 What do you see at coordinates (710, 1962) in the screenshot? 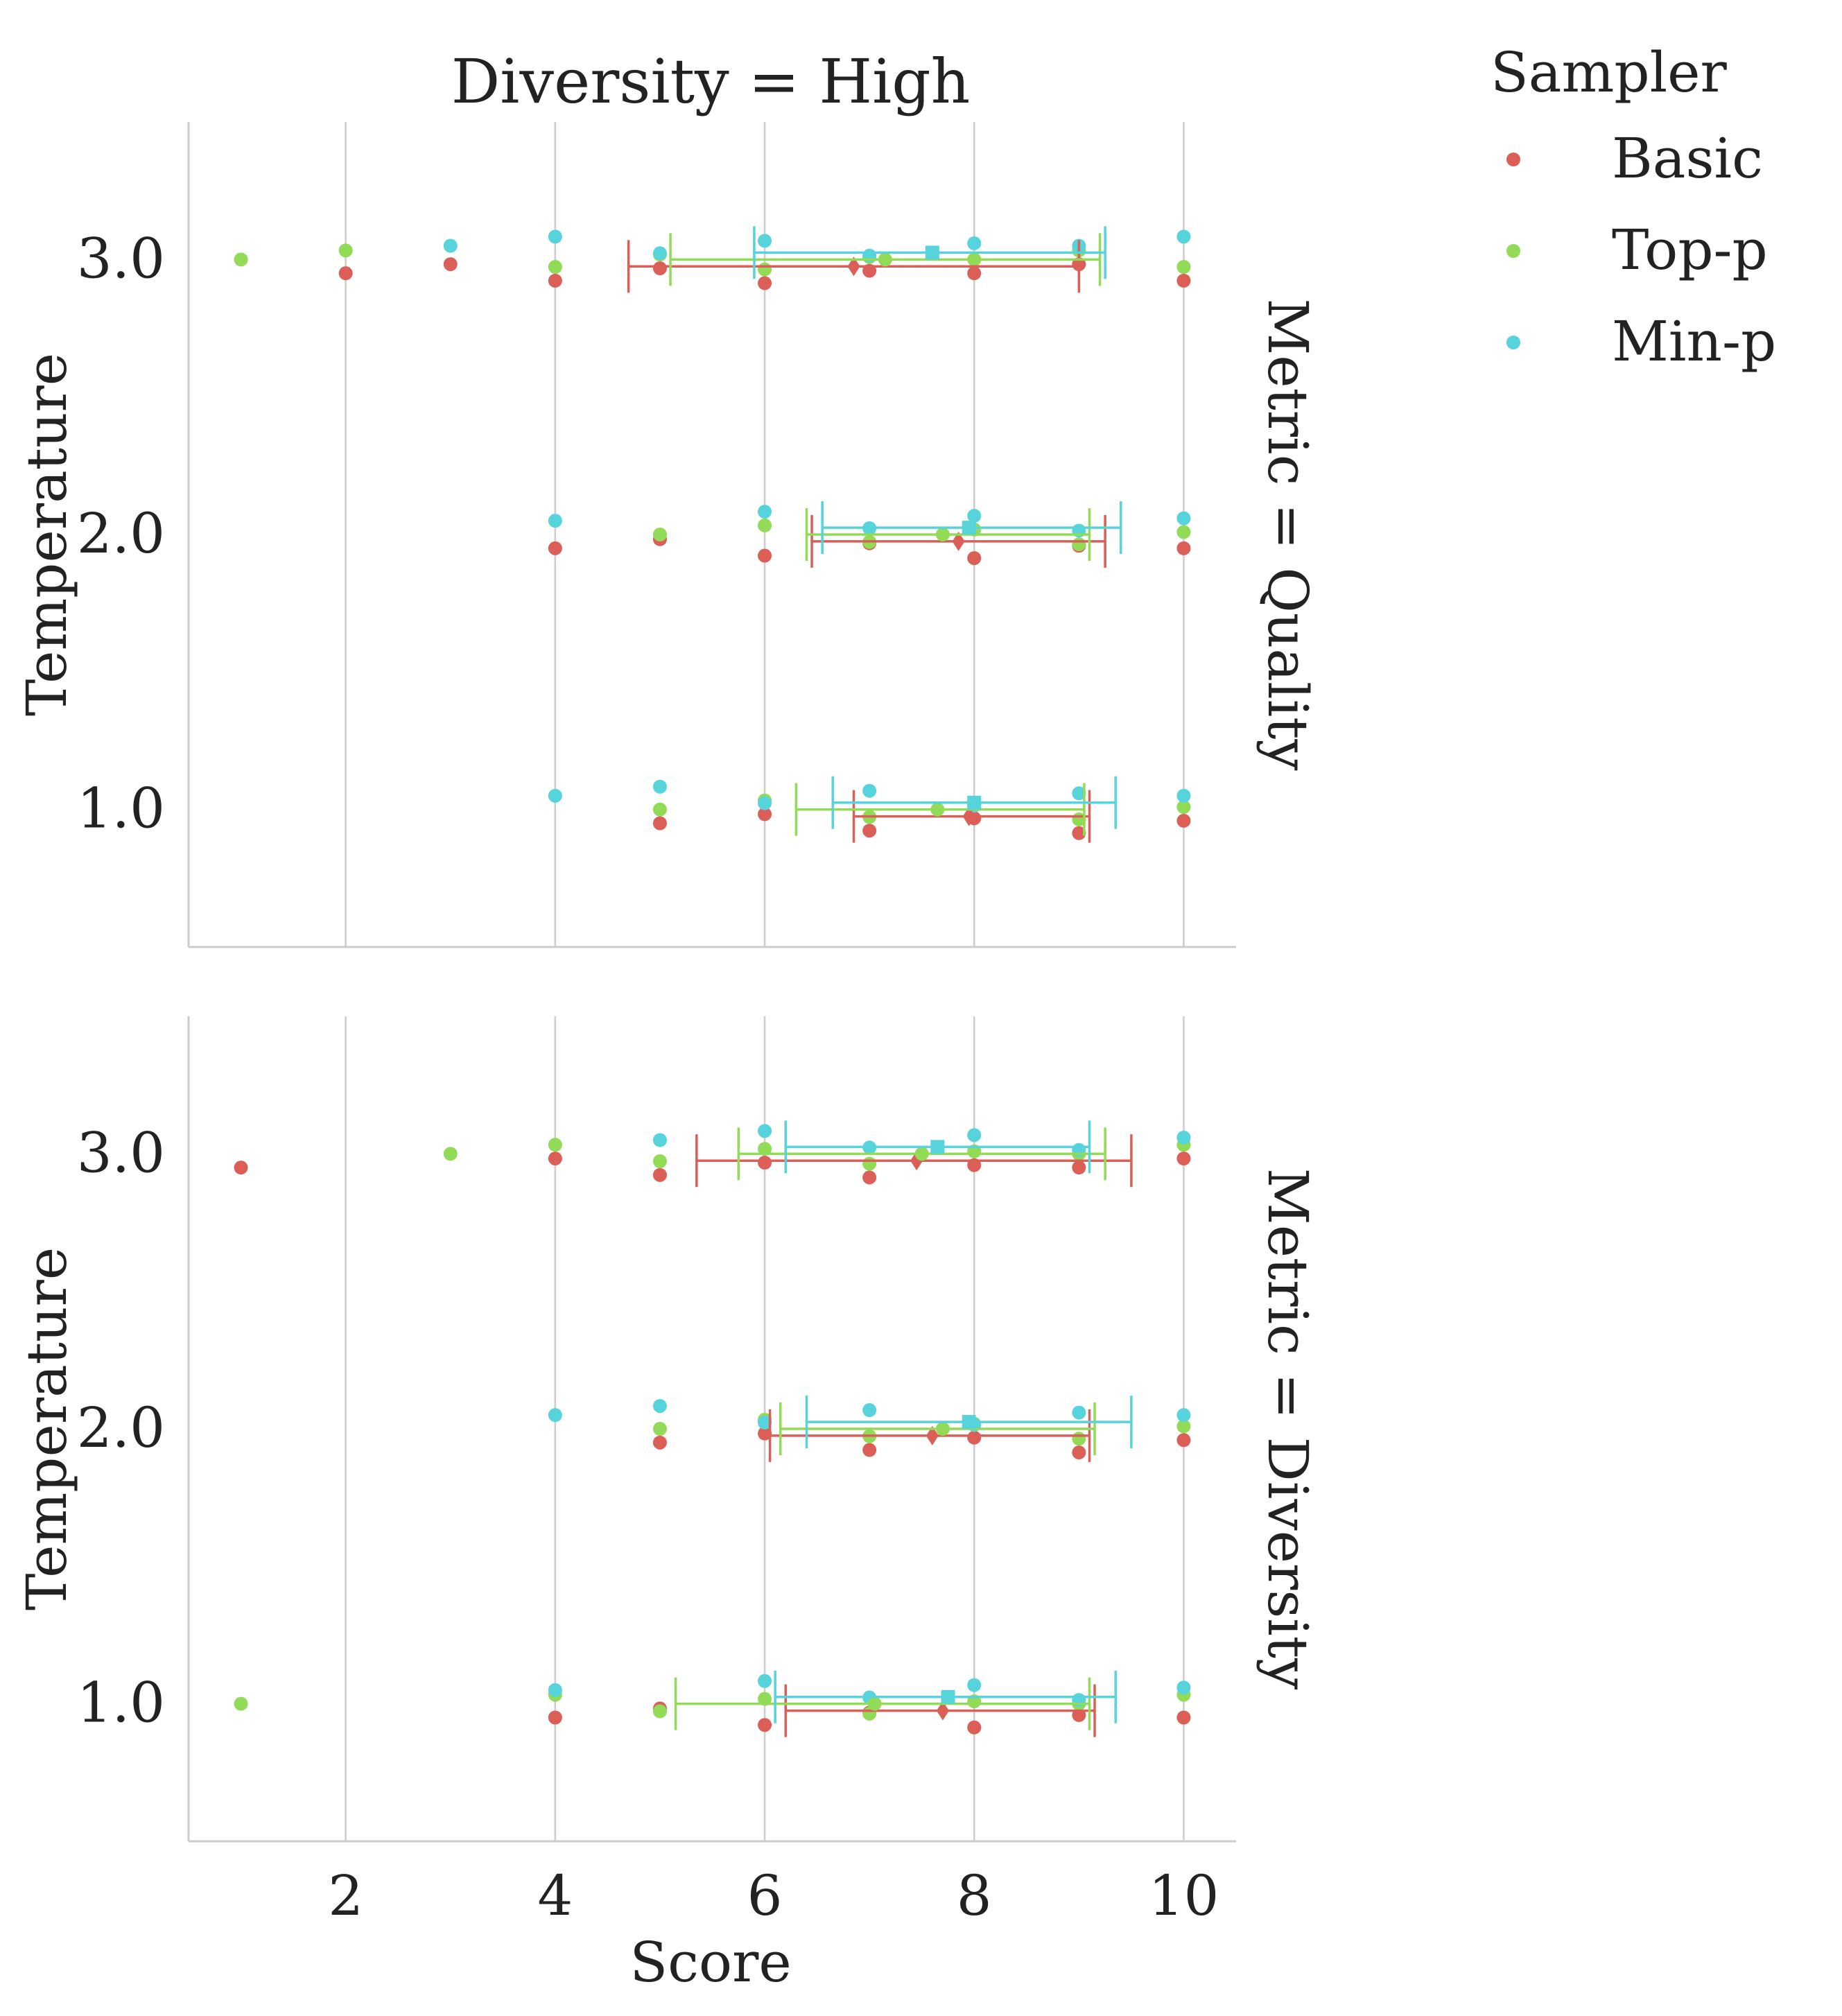
I see `x-axis-label: Score` at bounding box center [710, 1962].